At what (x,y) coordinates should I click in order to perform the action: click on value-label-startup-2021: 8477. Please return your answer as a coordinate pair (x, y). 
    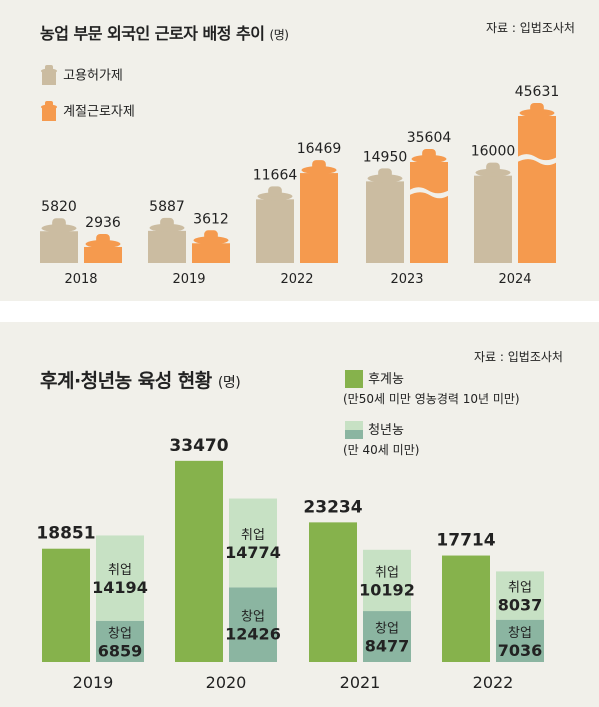
    Looking at the image, I should click on (387, 646).